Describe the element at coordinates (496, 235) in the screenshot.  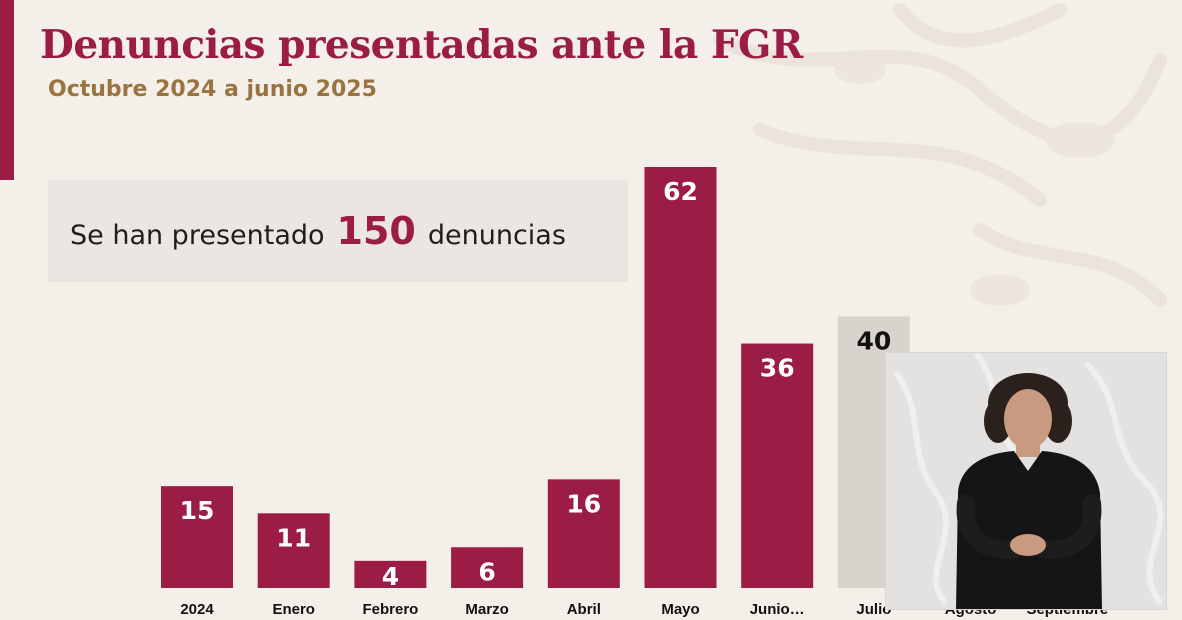
I see `summary-suffix: denuncias` at that location.